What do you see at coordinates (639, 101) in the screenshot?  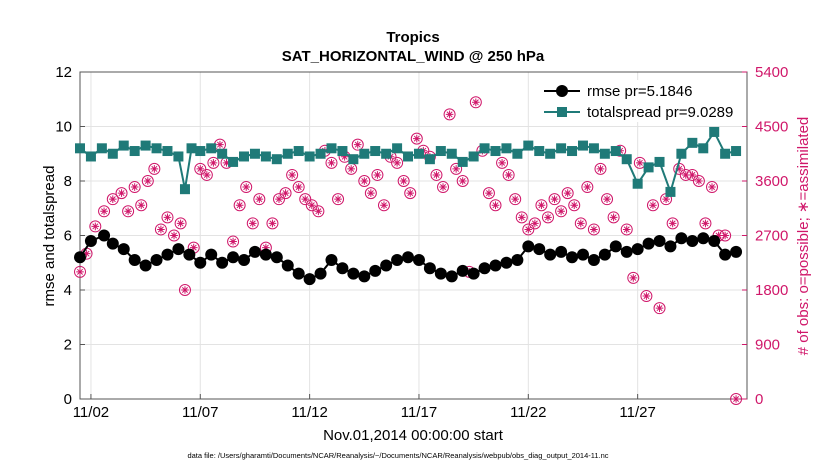 I see `legend-box` at bounding box center [639, 101].